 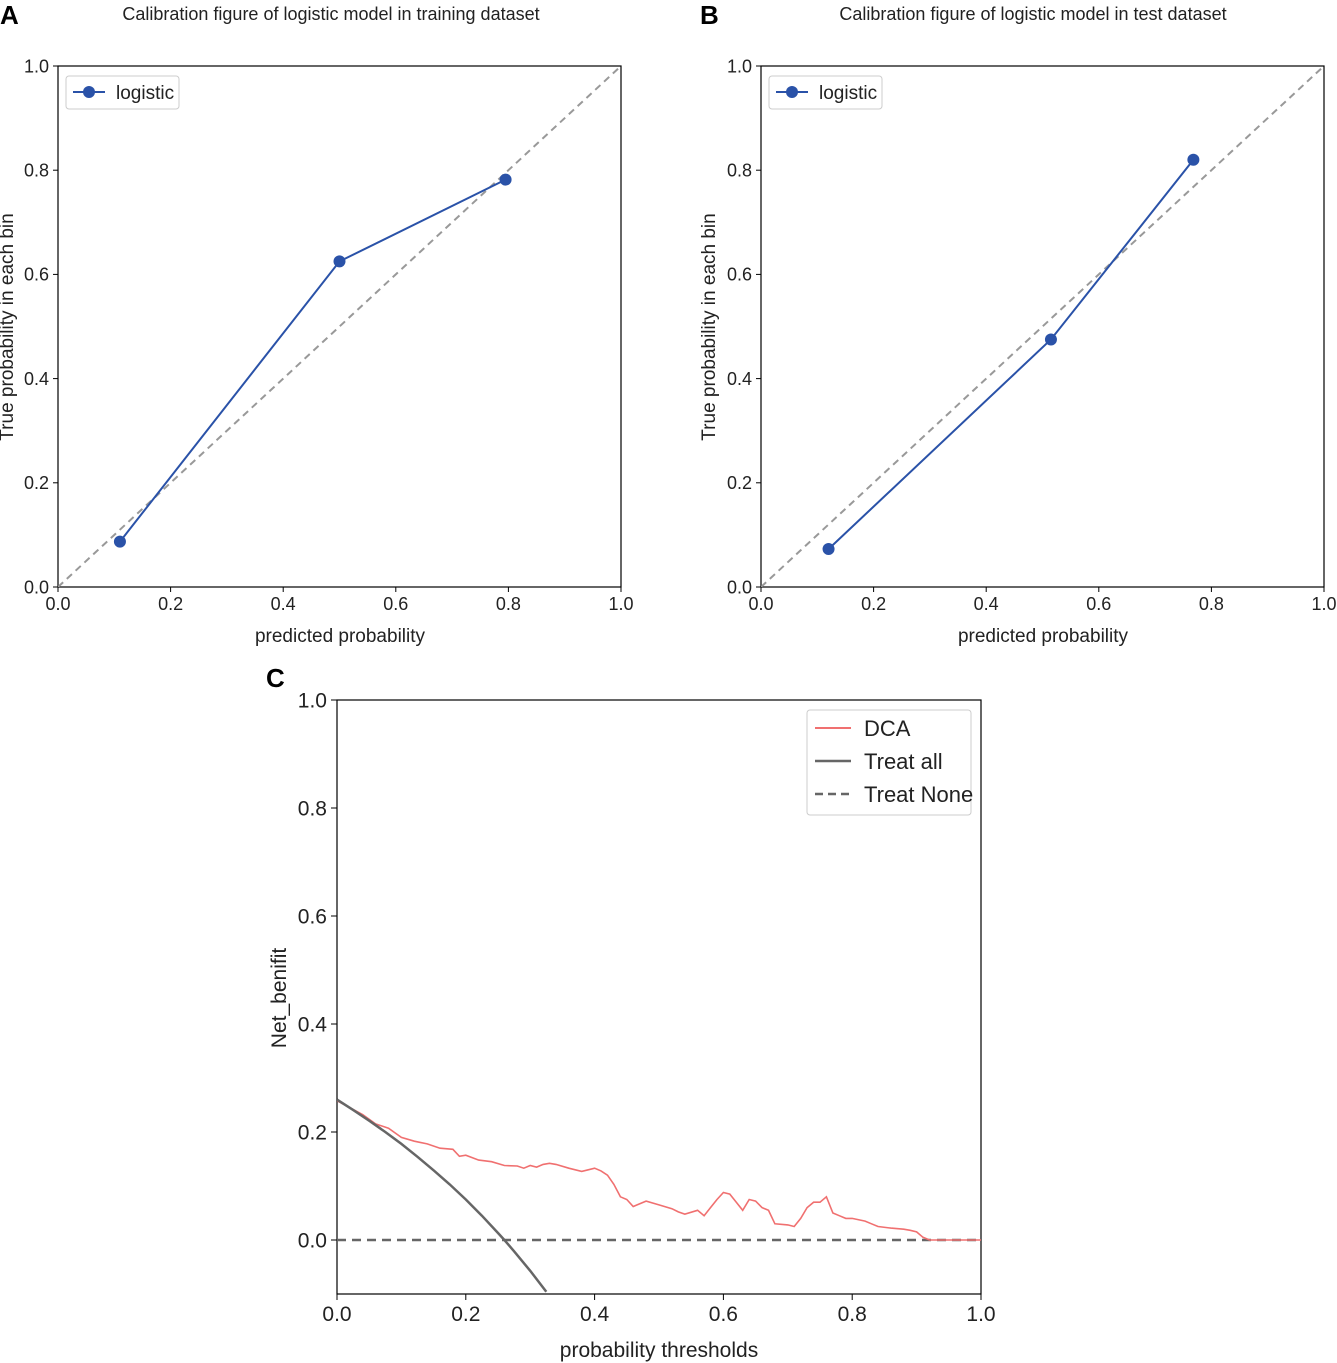 I want to click on panel-c-series, so click(x=659, y=1195).